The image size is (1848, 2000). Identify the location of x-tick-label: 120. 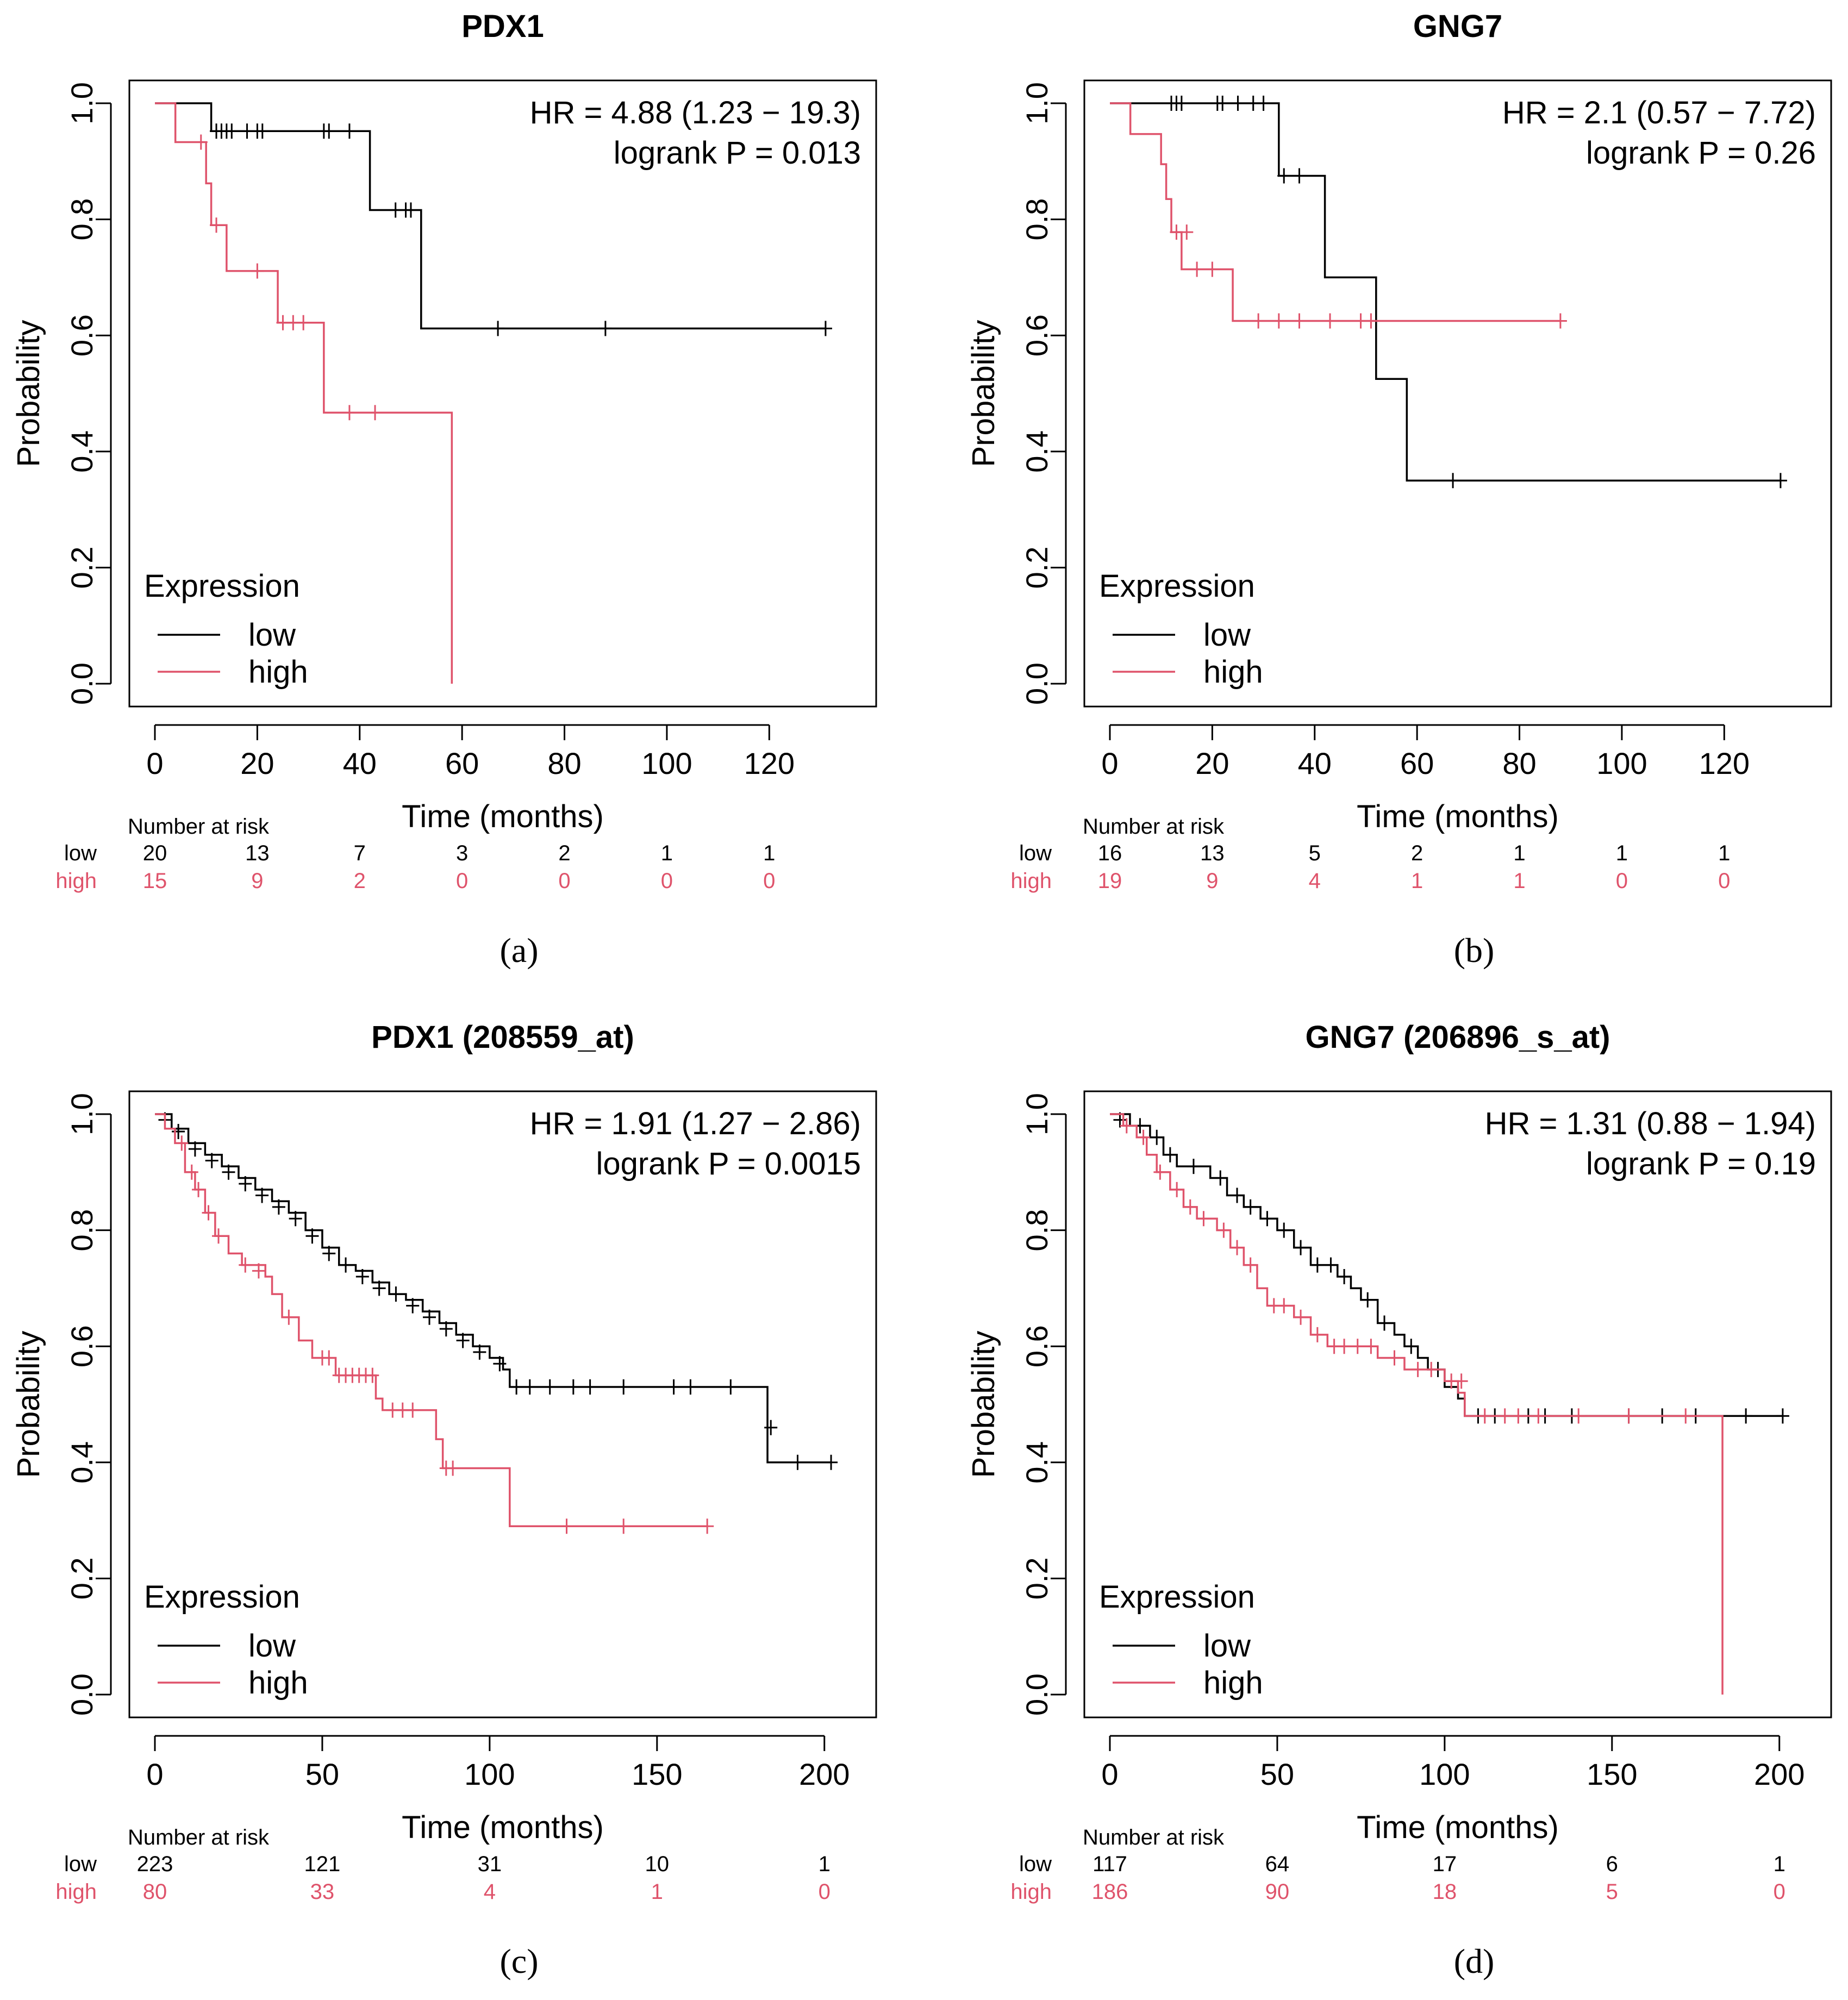
(1724, 763).